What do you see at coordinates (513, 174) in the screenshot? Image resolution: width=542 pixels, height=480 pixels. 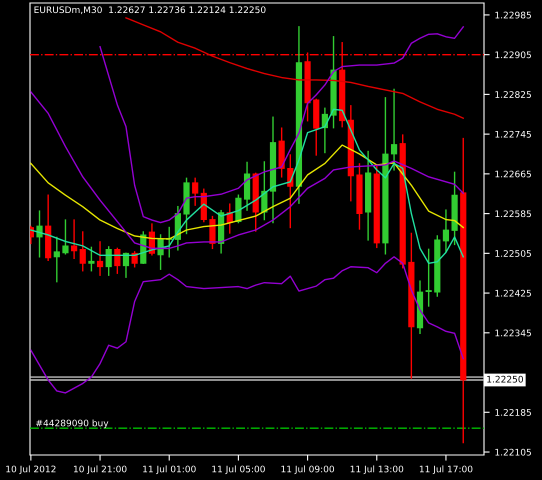 I see `y-tick-label: 1.22665` at bounding box center [513, 174].